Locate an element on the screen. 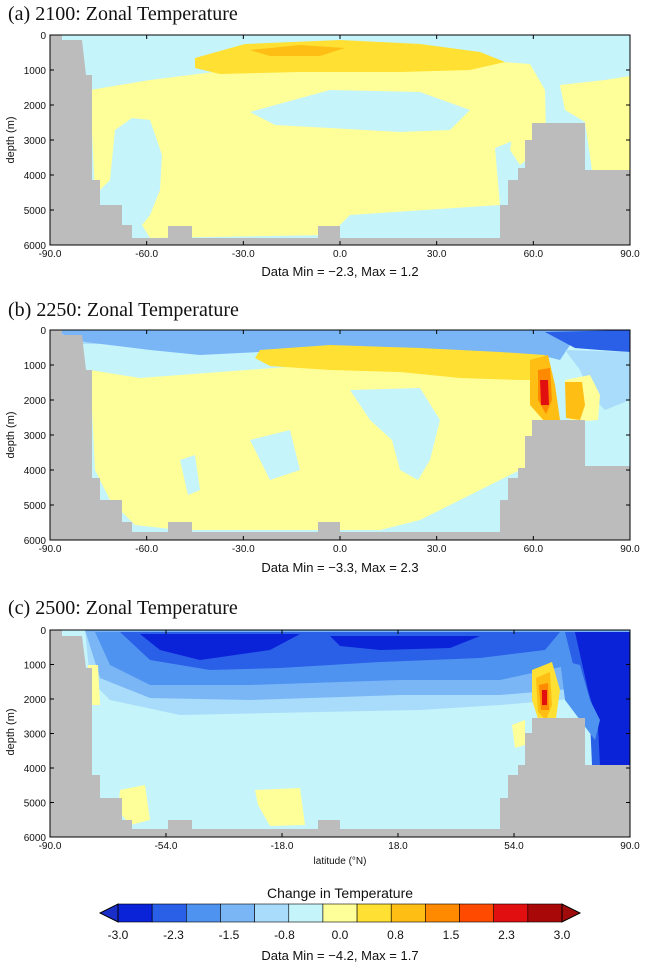  panel-b-ylabel: depth (m) is located at coordinates (11, 434).